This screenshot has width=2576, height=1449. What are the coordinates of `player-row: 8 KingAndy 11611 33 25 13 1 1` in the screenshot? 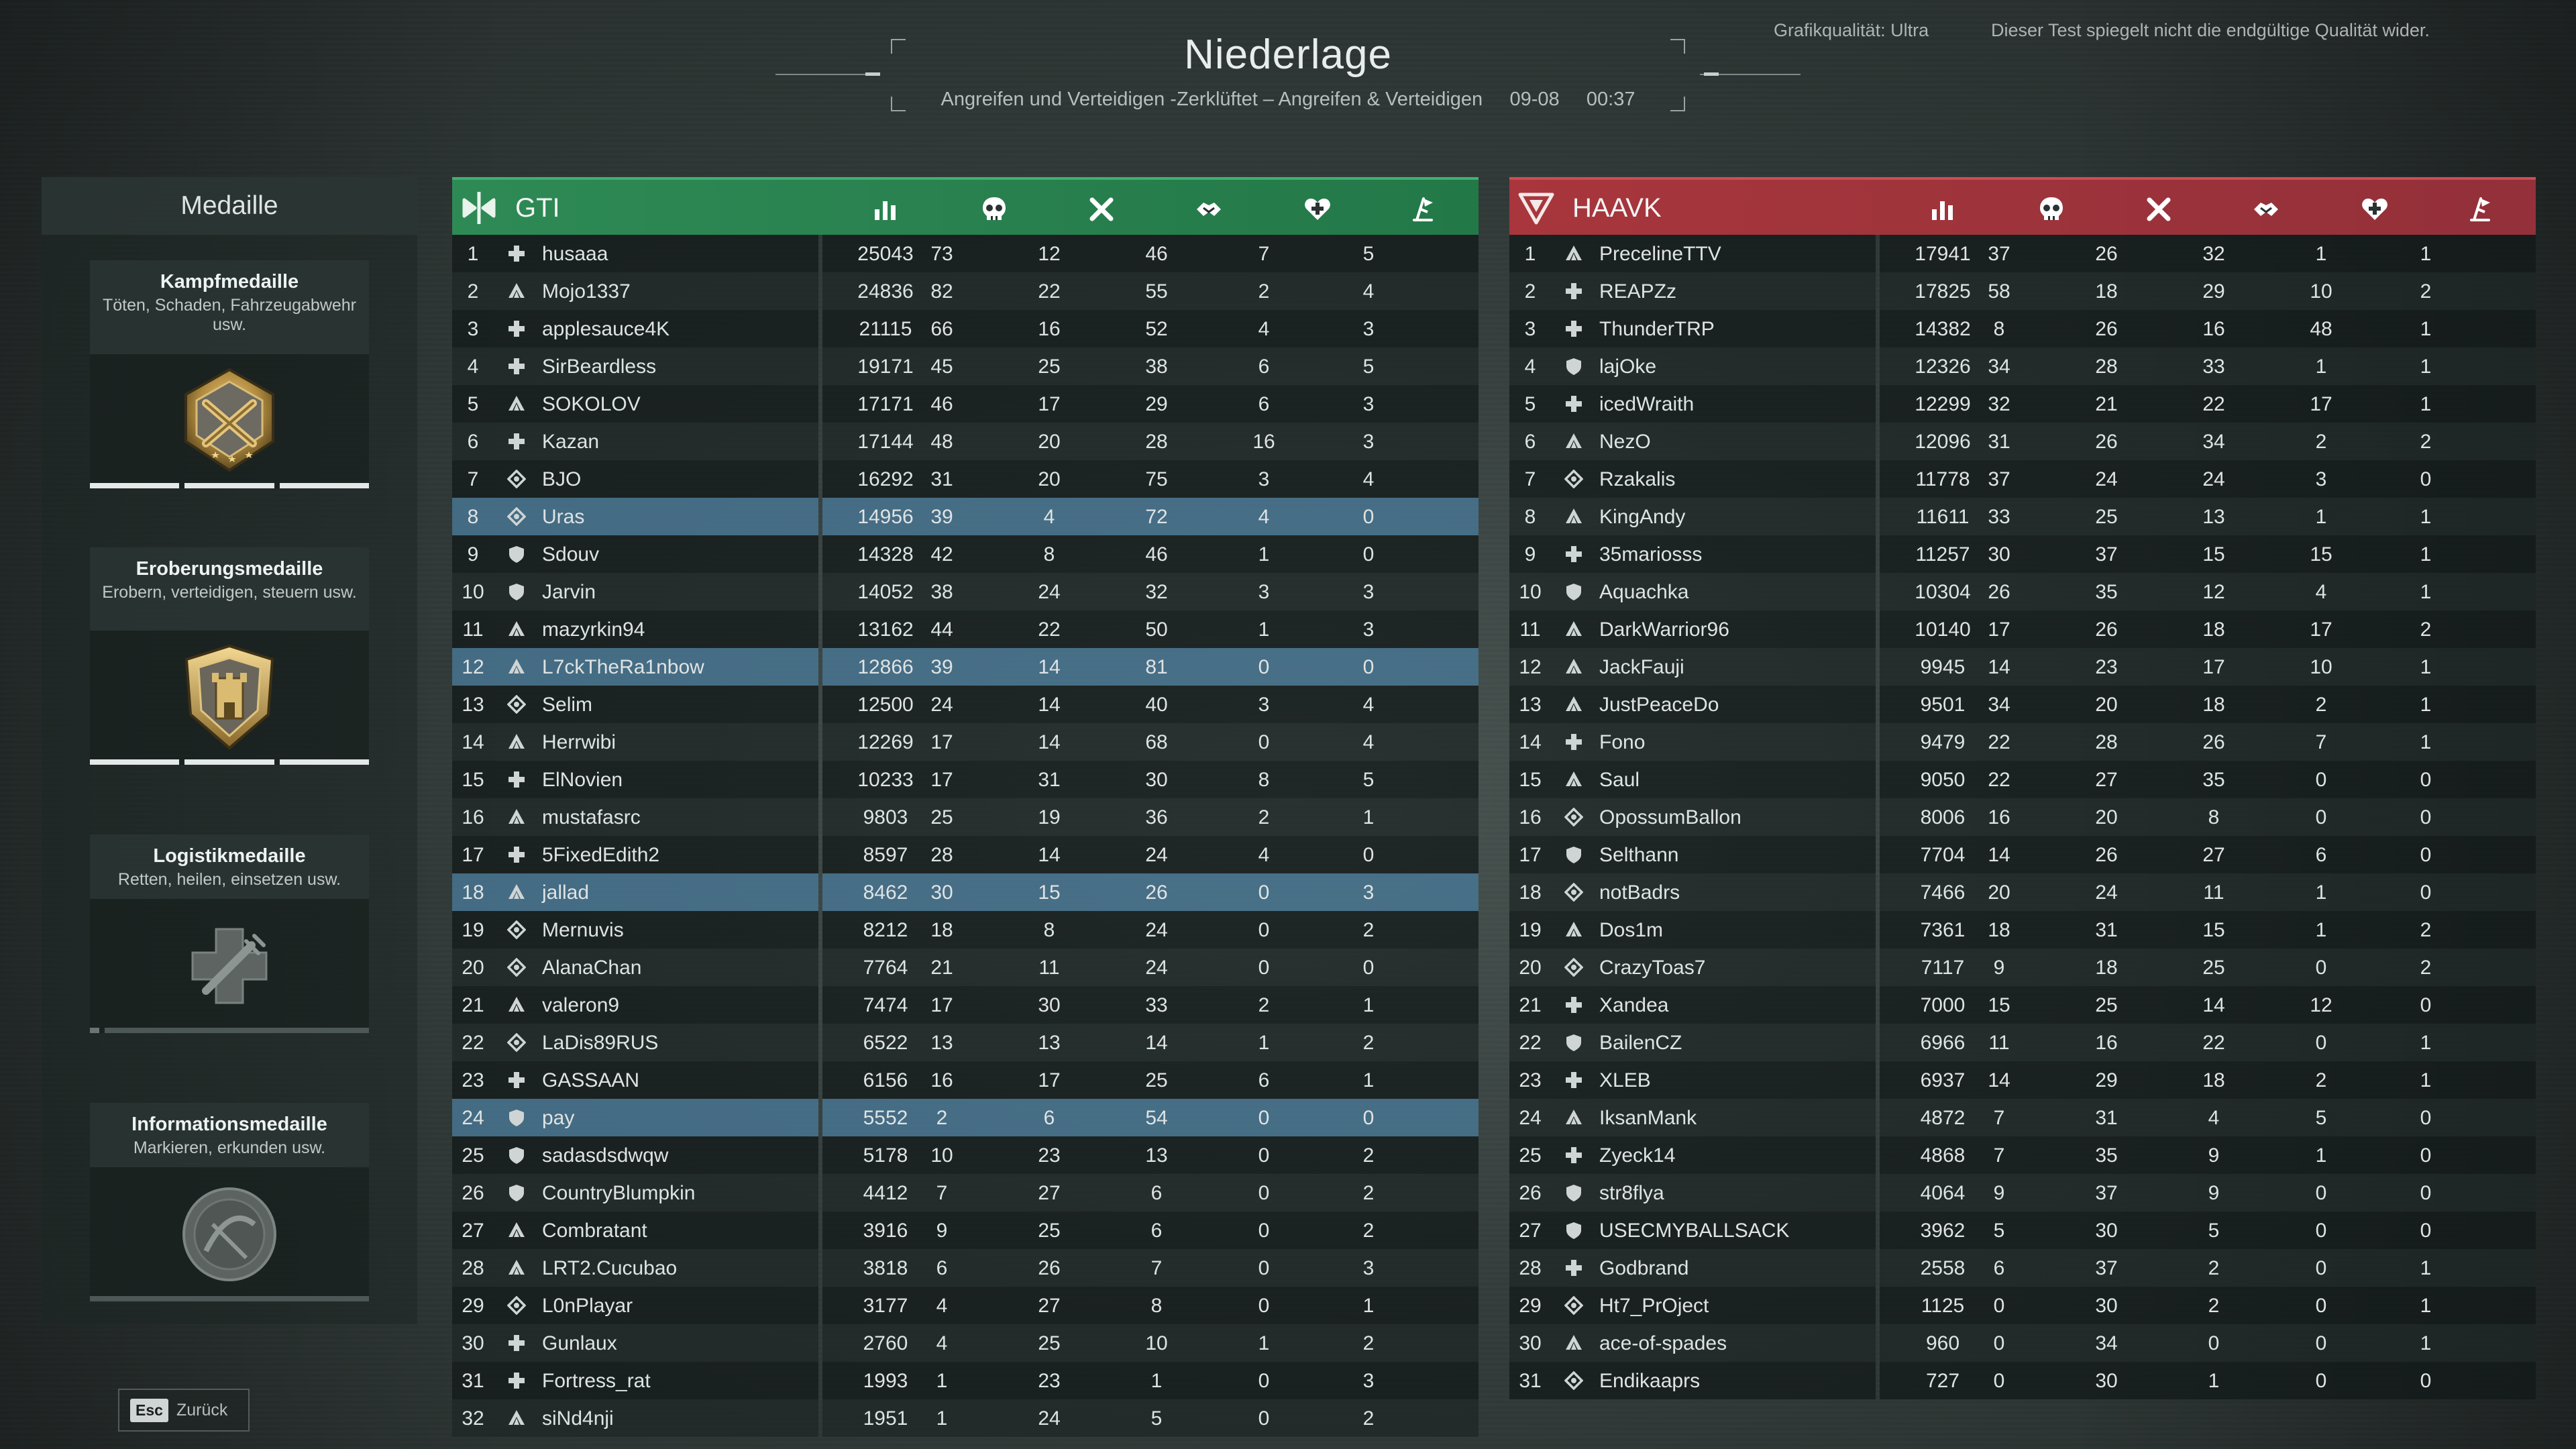 It's located at (2022, 516).